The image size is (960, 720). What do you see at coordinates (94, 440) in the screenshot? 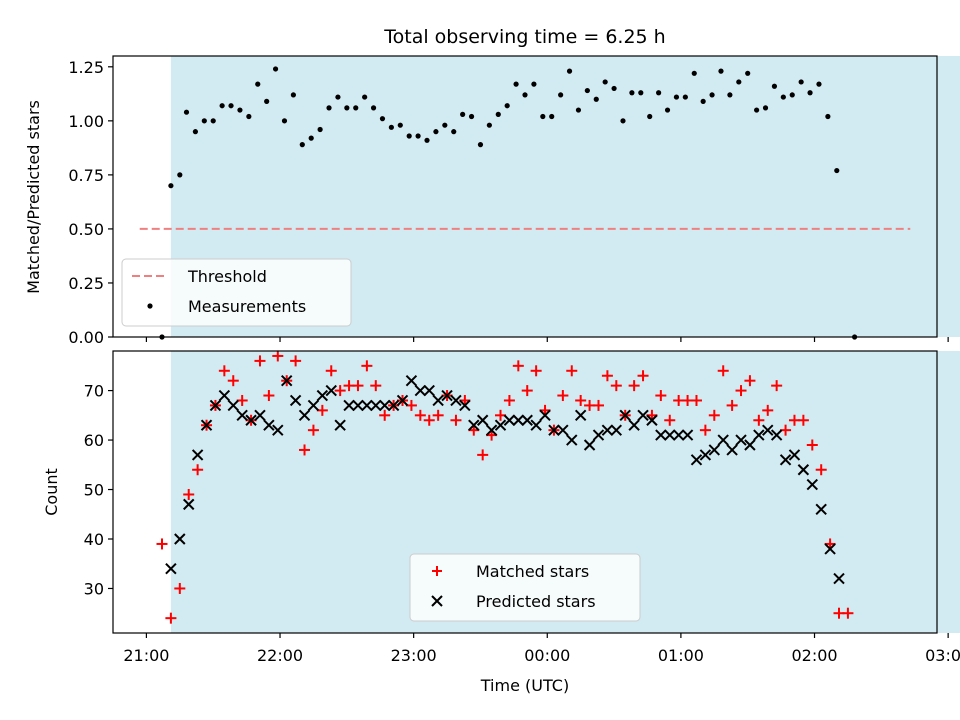
I see `y-tick-label: 60` at bounding box center [94, 440].